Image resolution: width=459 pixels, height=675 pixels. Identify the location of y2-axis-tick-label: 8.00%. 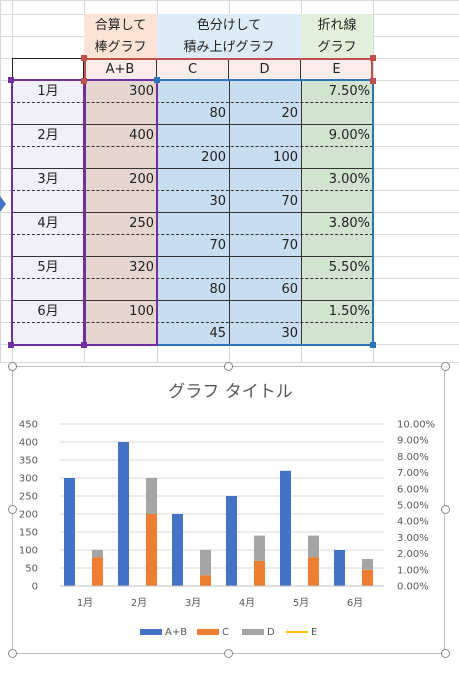
(413, 457).